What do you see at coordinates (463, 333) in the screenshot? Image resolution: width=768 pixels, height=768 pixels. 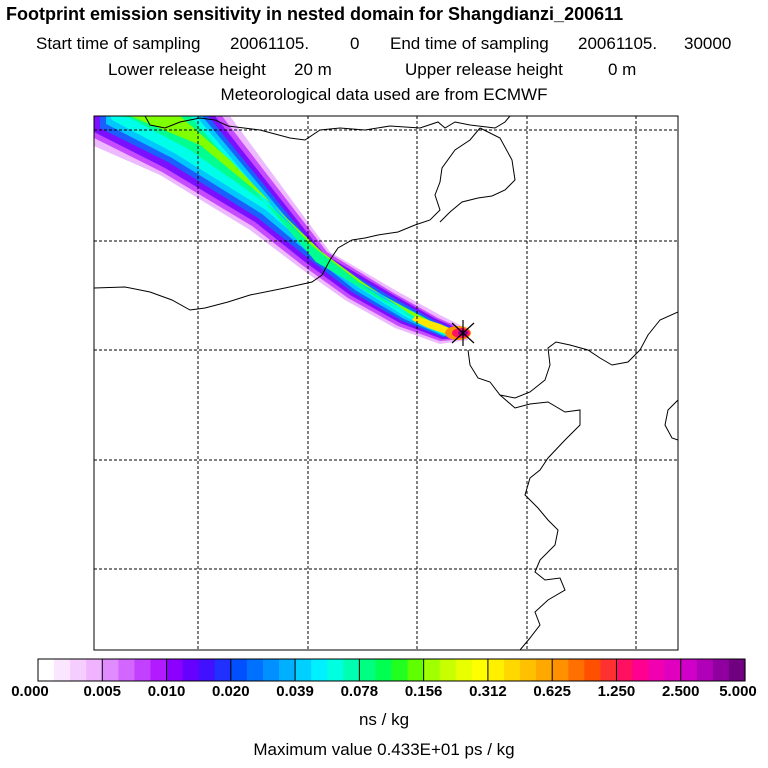 I see `receptor-star-icon` at bounding box center [463, 333].